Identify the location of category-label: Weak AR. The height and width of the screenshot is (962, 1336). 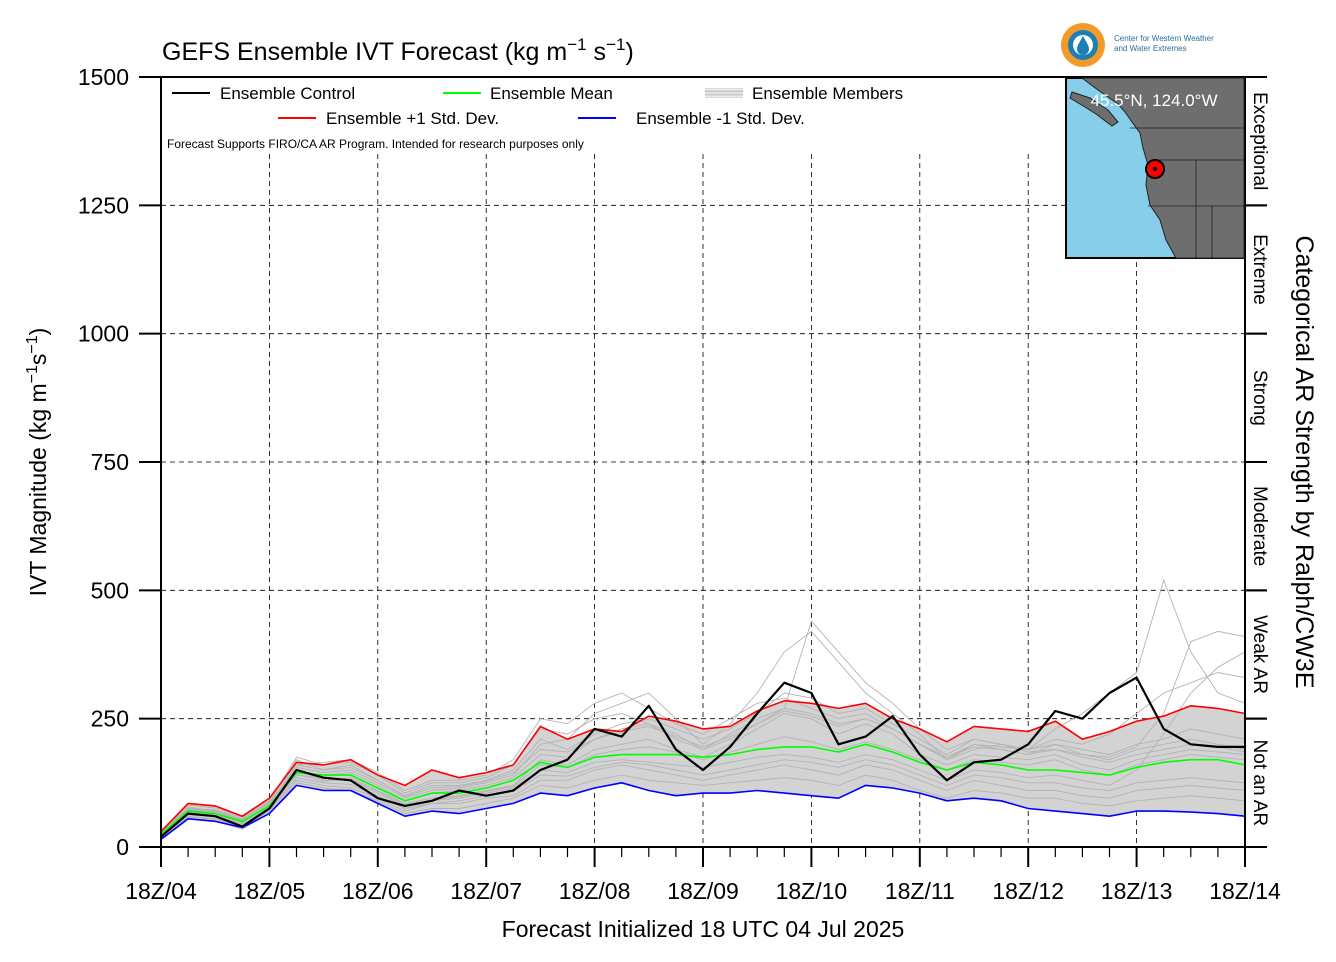
(1259, 654).